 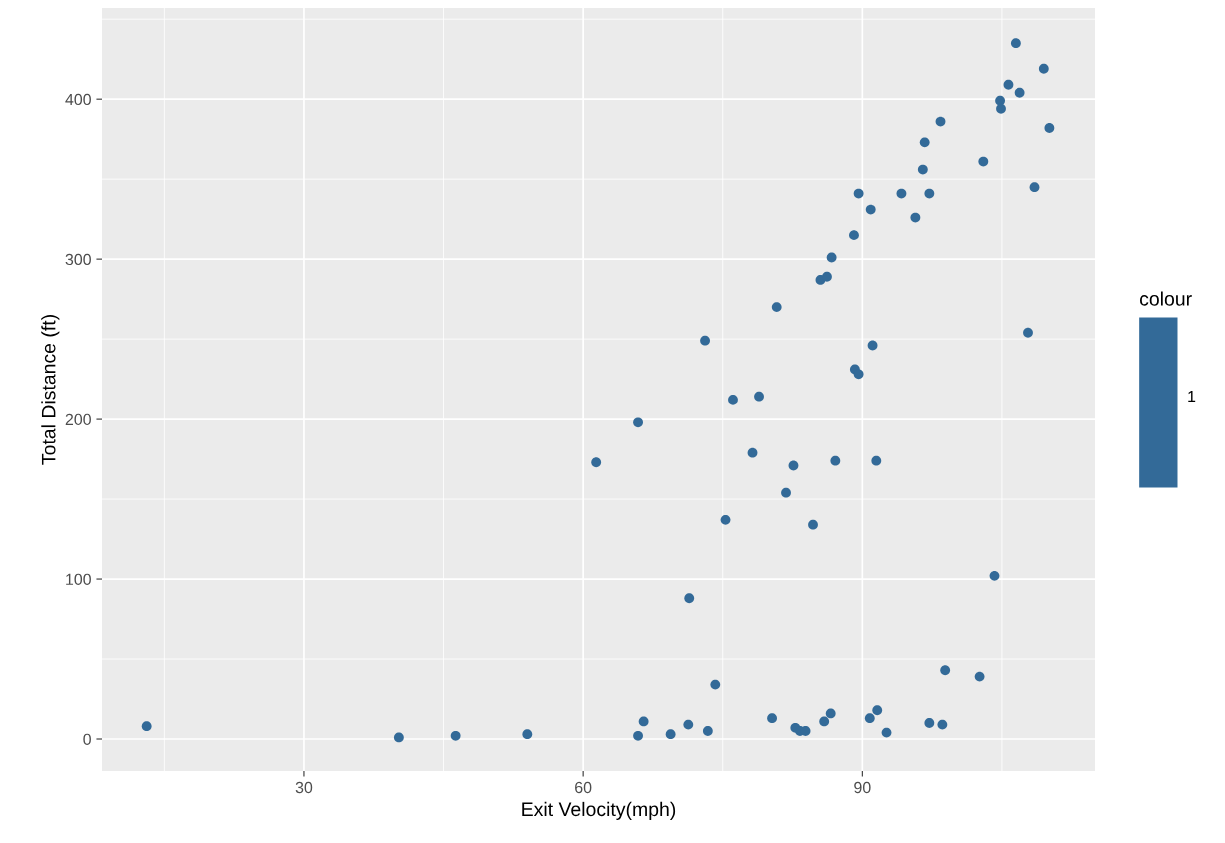 I want to click on y-tick-label: 400, so click(x=78, y=99).